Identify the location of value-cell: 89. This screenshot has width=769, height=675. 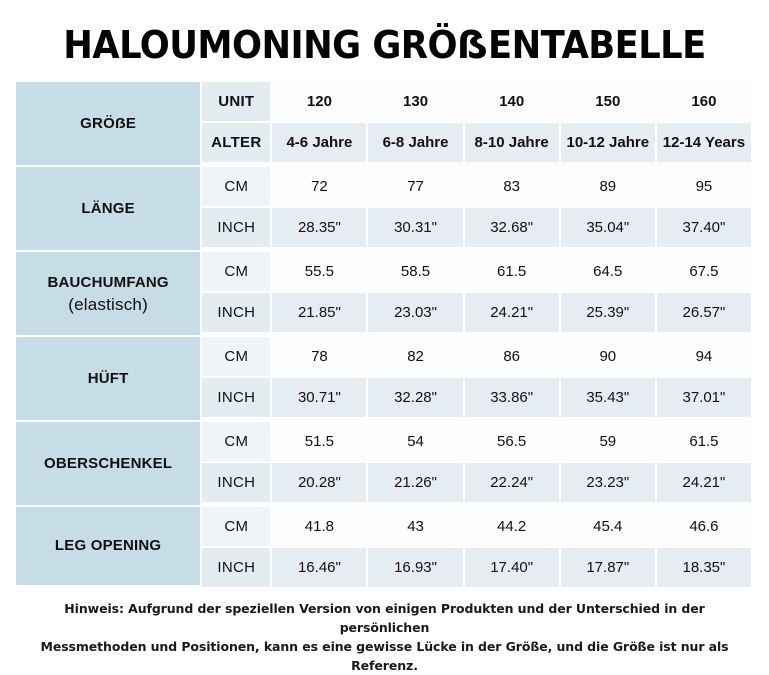
(608, 187).